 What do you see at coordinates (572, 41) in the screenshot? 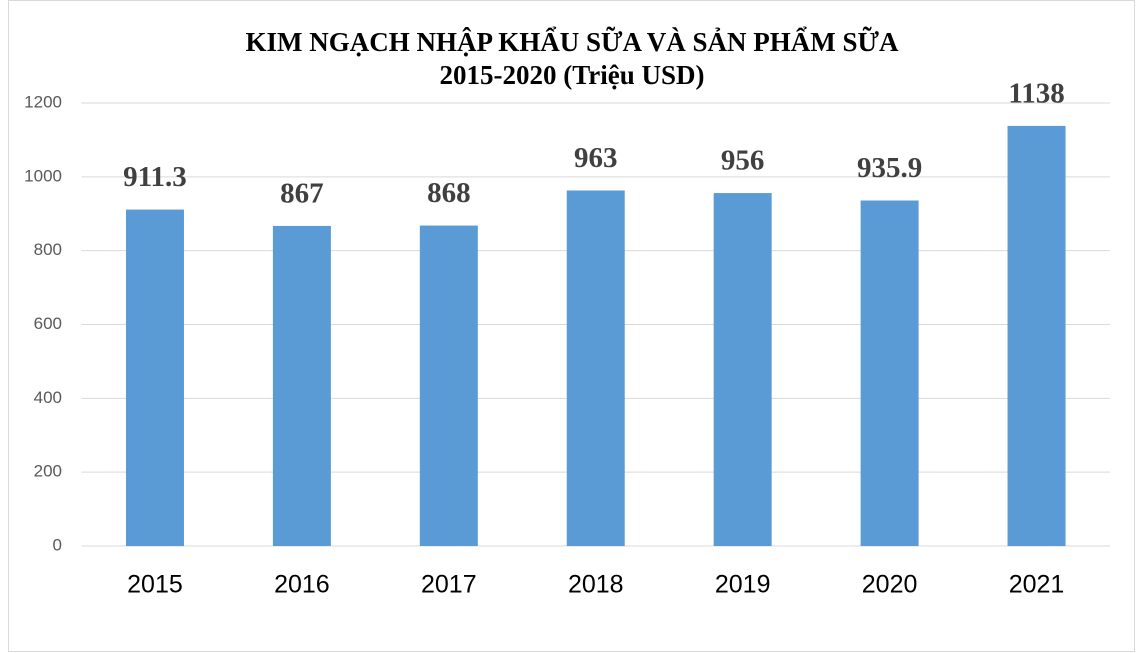
I see `chart-title: KIM NGẠCH NHẬP KHẨU SỮA VÀ SẢN PHẨM SỮA` at bounding box center [572, 41].